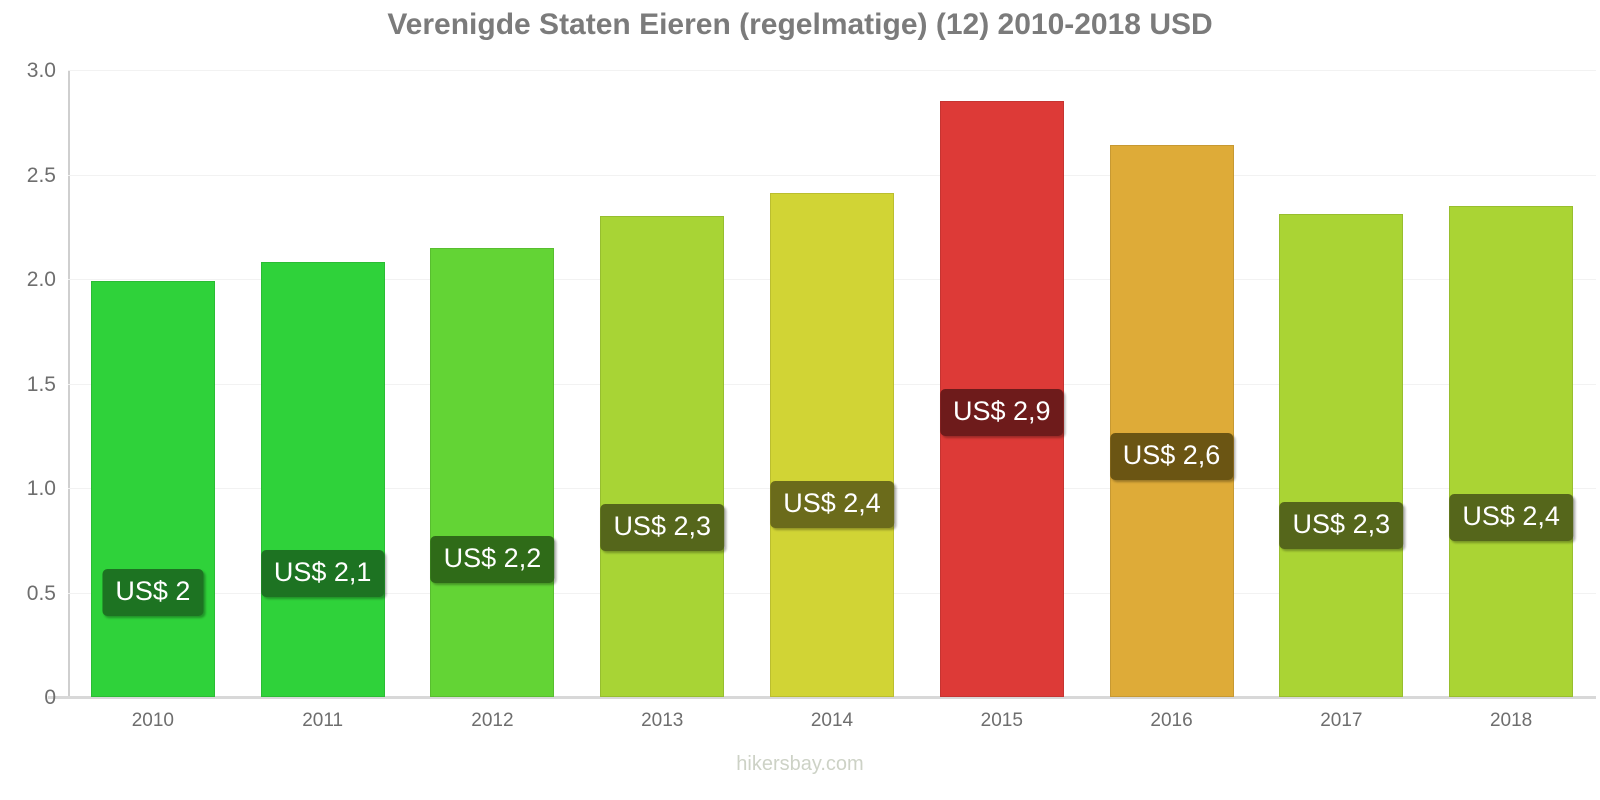  Describe the element at coordinates (1511, 720) in the screenshot. I see `x-axis-tick-label: 2018` at that location.